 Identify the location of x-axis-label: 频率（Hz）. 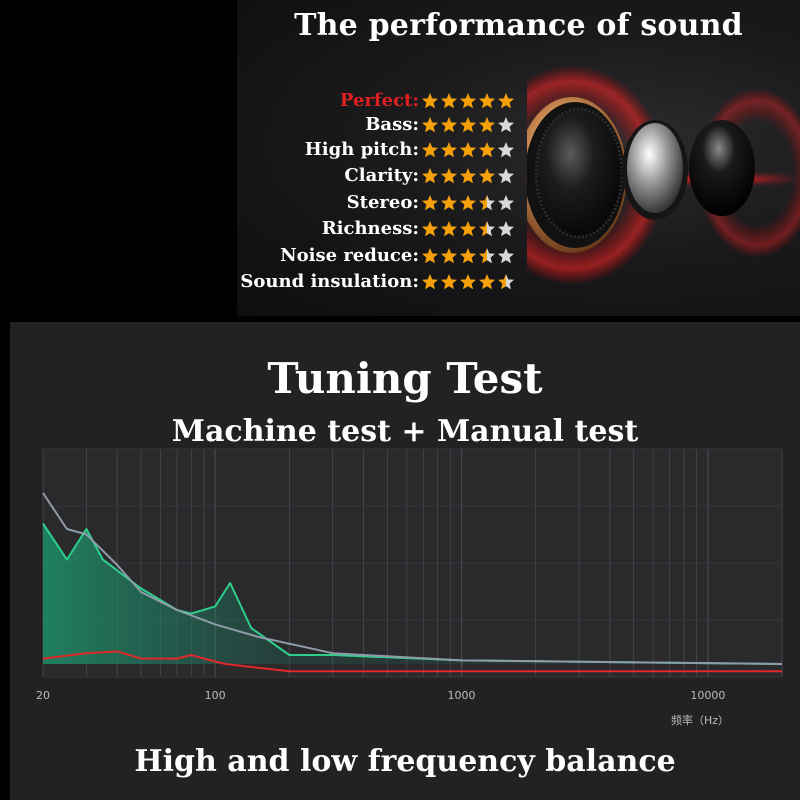
(700, 720).